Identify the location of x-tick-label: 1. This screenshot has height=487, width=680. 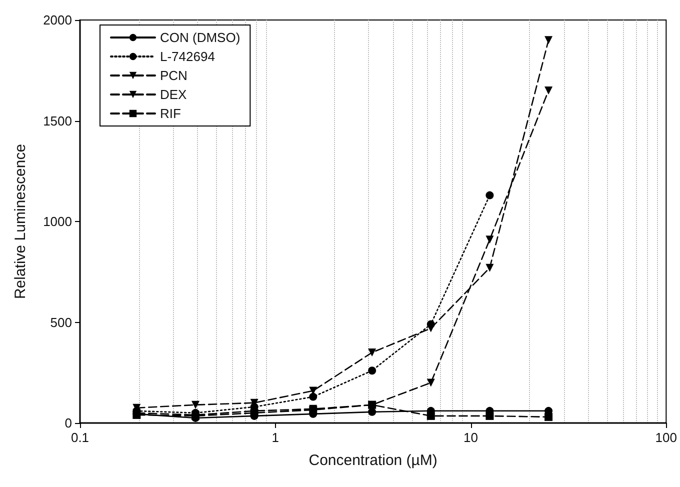
(275, 437).